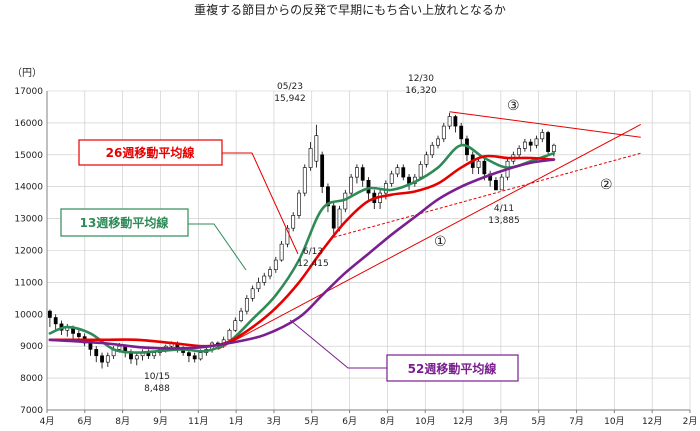 This screenshot has width=700, height=431. I want to click on annotation-high-1230: 12/30 16,320, so click(421, 85).